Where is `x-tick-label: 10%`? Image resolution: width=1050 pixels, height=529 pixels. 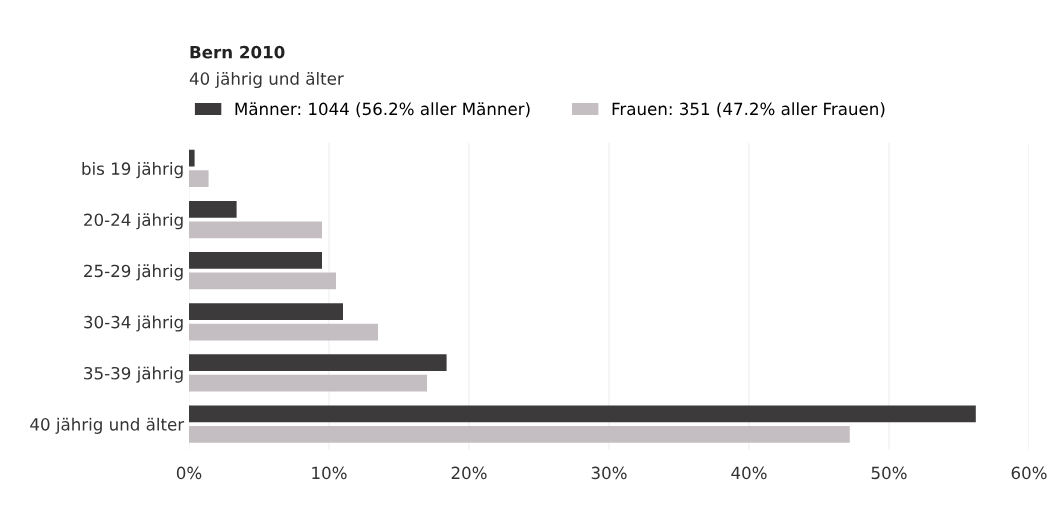
x-tick-label: 10% is located at coordinates (329, 473).